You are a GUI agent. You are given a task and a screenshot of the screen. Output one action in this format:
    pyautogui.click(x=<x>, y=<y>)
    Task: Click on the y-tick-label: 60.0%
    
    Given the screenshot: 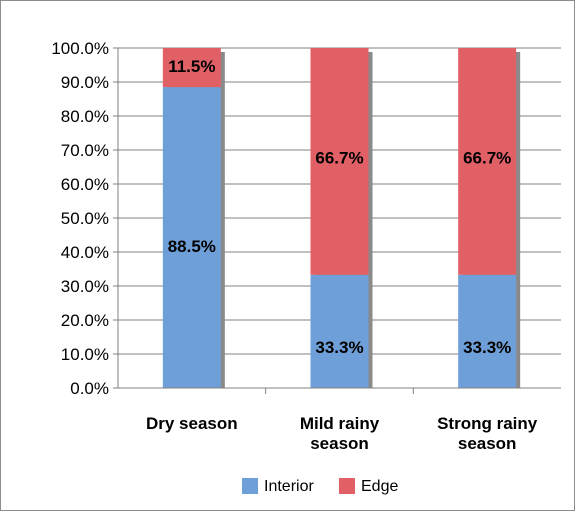 What is the action you would take?
    pyautogui.click(x=85, y=184)
    